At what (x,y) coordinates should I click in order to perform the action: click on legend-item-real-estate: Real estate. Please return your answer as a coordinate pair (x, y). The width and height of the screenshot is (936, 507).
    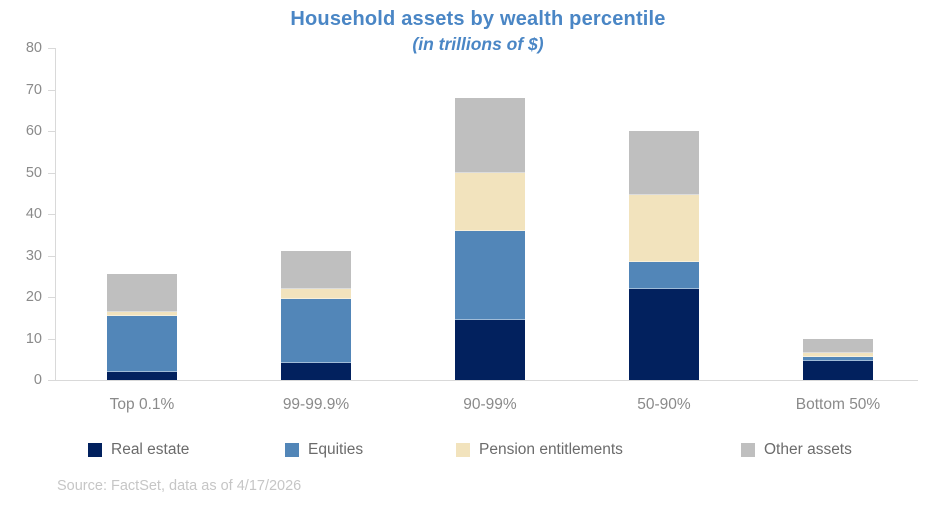
    Looking at the image, I should click on (138, 450).